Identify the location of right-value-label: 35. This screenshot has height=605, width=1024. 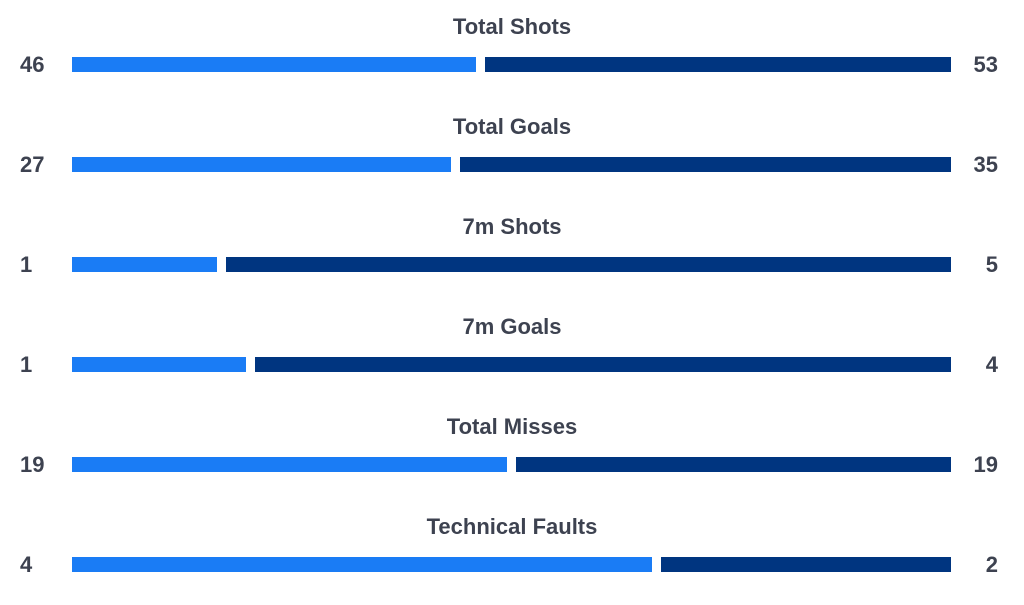
(985, 164).